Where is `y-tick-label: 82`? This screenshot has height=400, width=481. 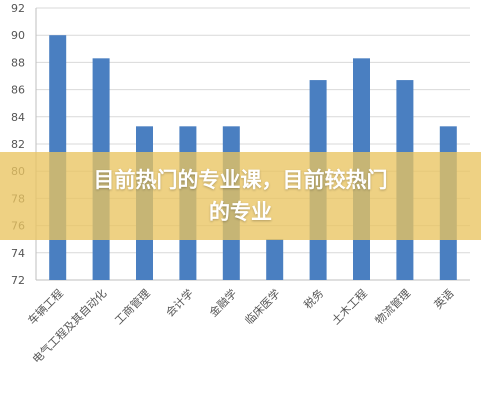 y-tick-label: 82 is located at coordinates (18, 144).